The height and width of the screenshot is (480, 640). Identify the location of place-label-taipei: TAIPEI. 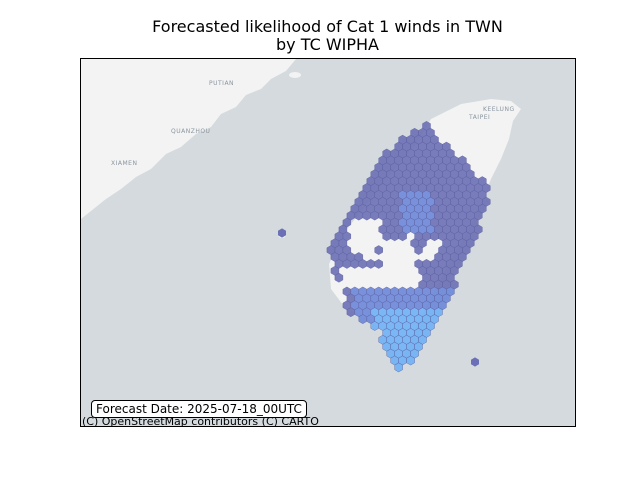
(479, 117).